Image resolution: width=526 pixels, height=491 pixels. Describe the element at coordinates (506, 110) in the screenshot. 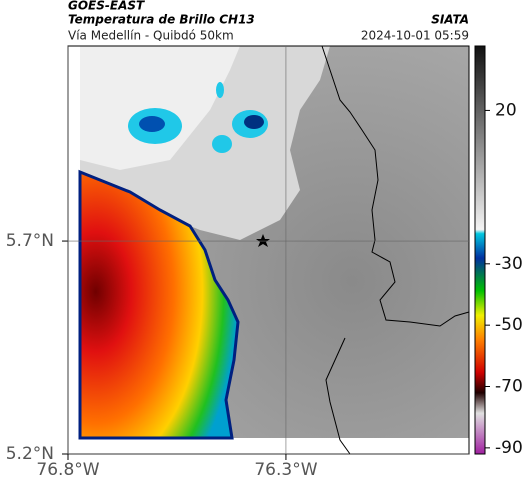

I see `colorbar-label: 20` at that location.